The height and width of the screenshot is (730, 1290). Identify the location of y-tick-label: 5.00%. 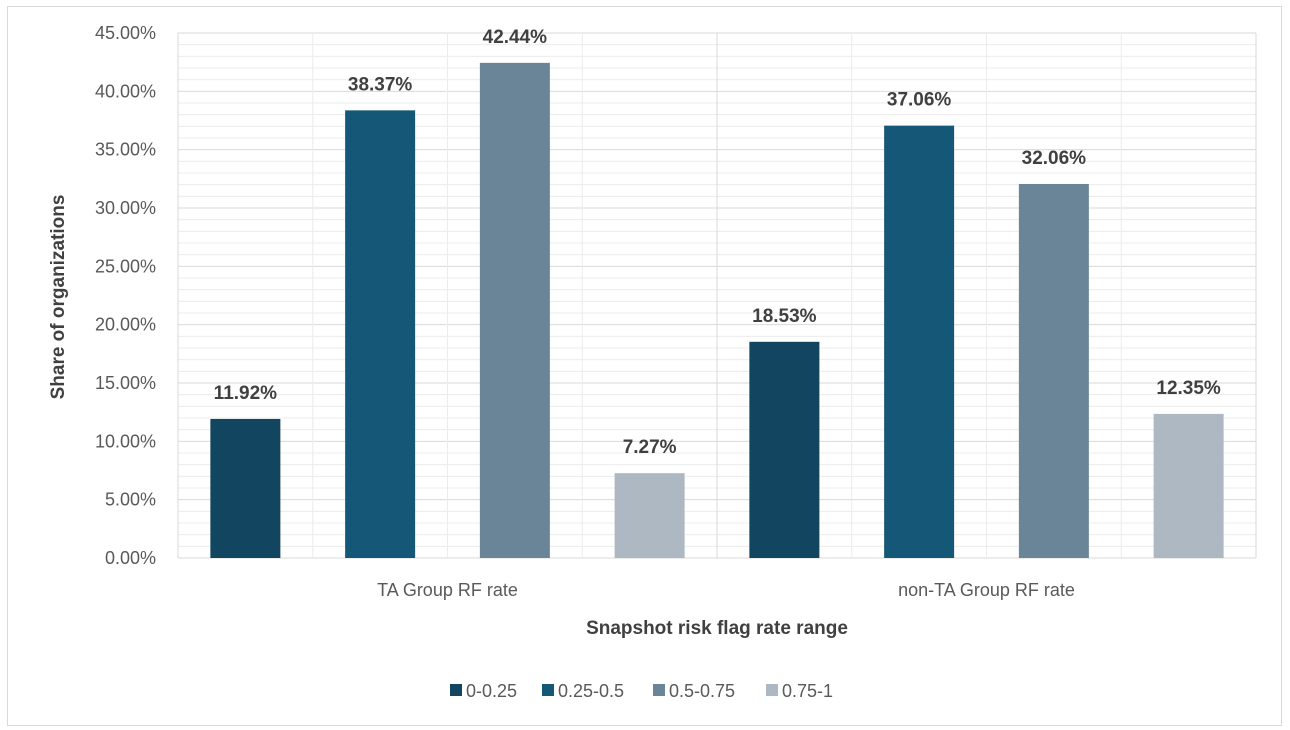
(130, 500).